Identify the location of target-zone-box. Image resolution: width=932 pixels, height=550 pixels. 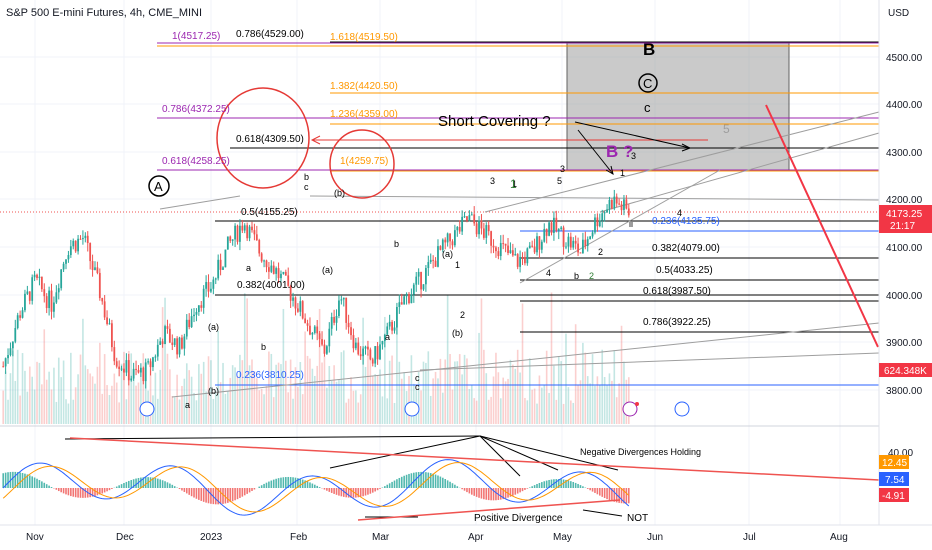
(678, 106).